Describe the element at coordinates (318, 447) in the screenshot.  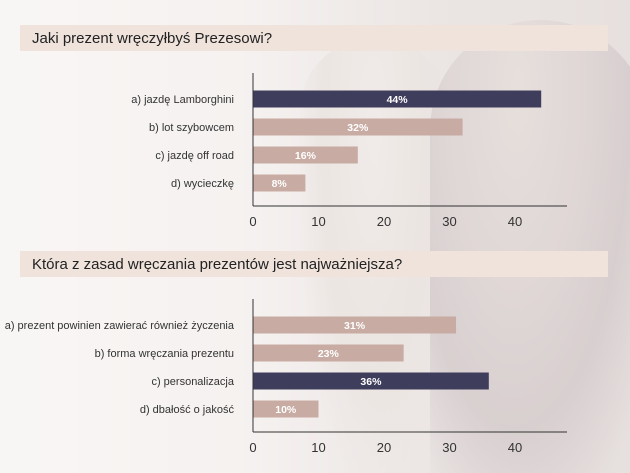
I see `chart2-x-tick-label: 10` at that location.